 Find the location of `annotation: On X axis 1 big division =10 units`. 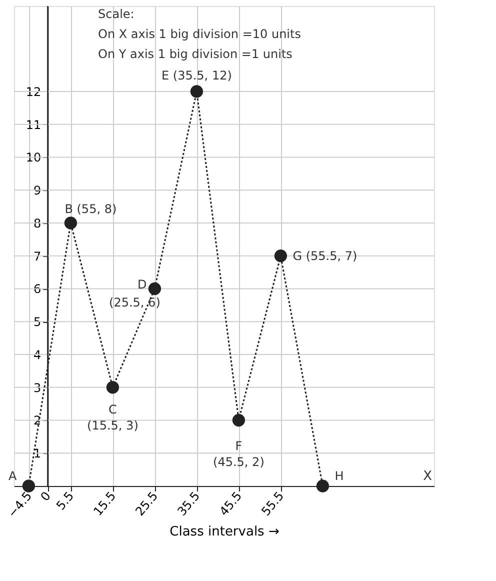

annotation: On X axis 1 big division =10 units is located at coordinates (199, 34).